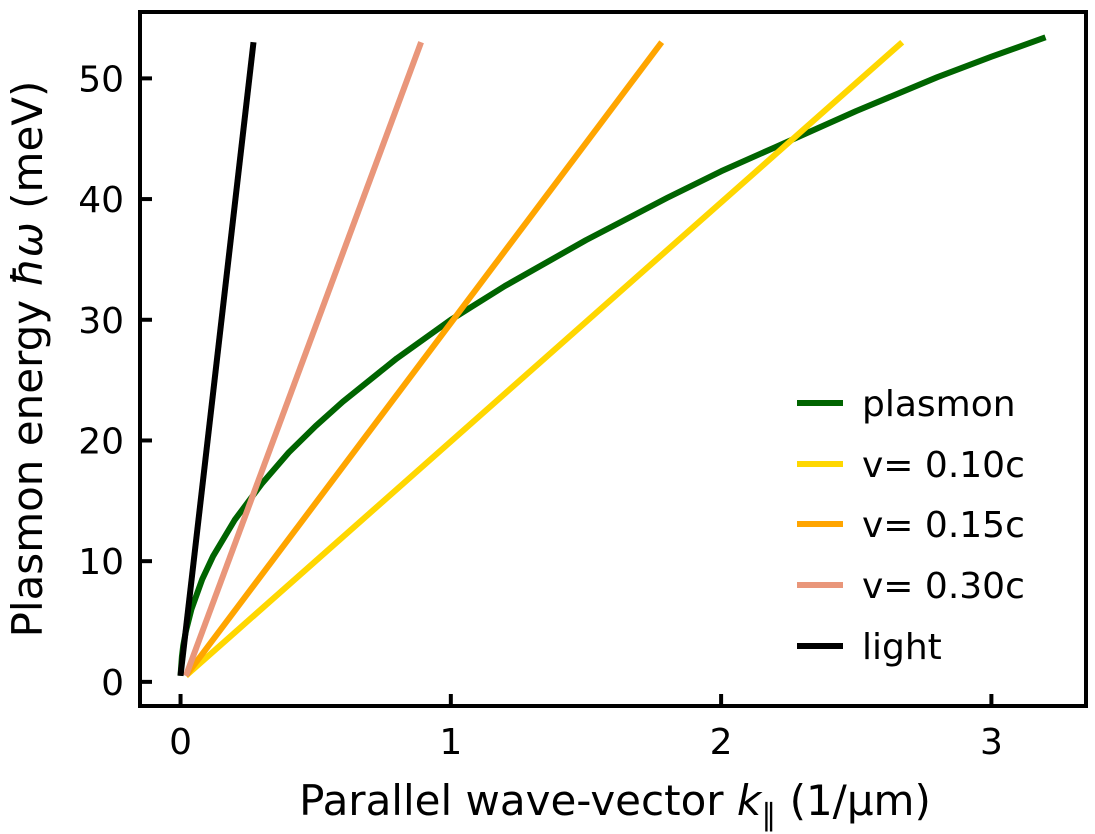 The width and height of the screenshot is (1095, 834). What do you see at coordinates (180, 742) in the screenshot?
I see `x-tick-label: 0` at bounding box center [180, 742].